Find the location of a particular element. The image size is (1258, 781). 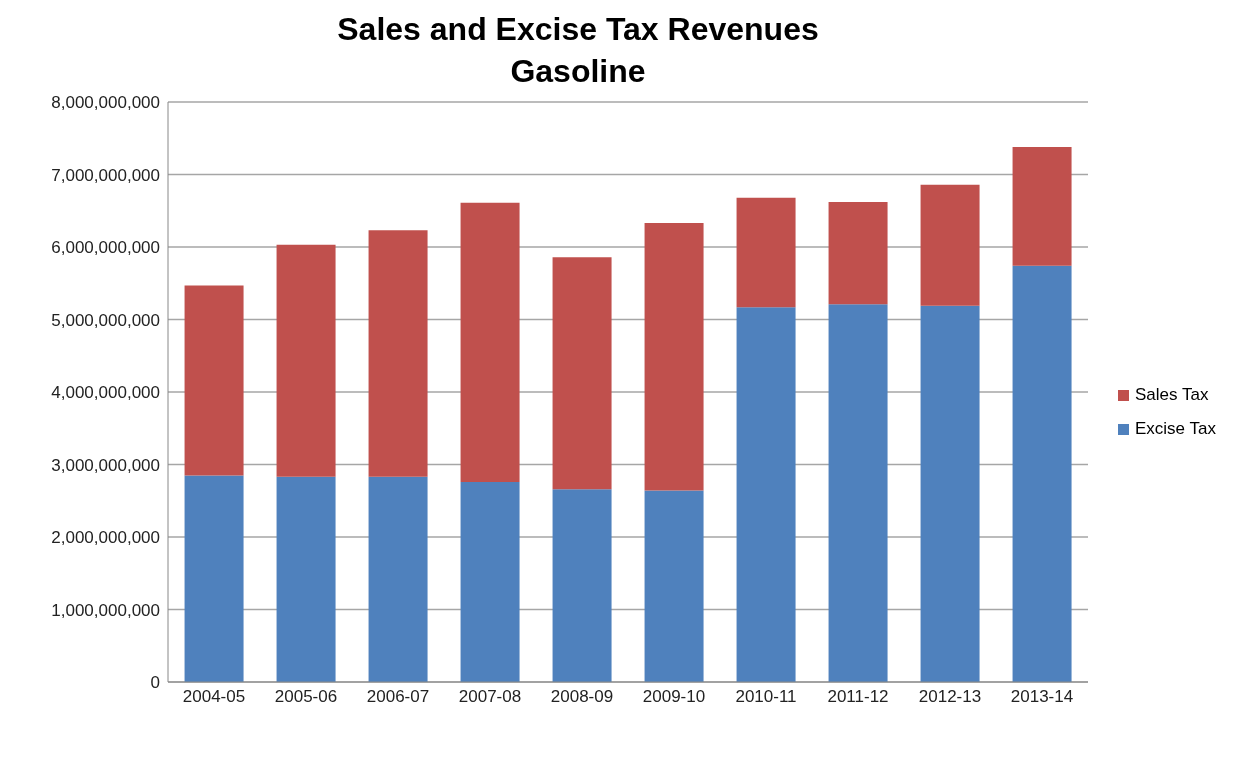

y-tick-label: 3,000,000,000 is located at coordinates (105, 465).